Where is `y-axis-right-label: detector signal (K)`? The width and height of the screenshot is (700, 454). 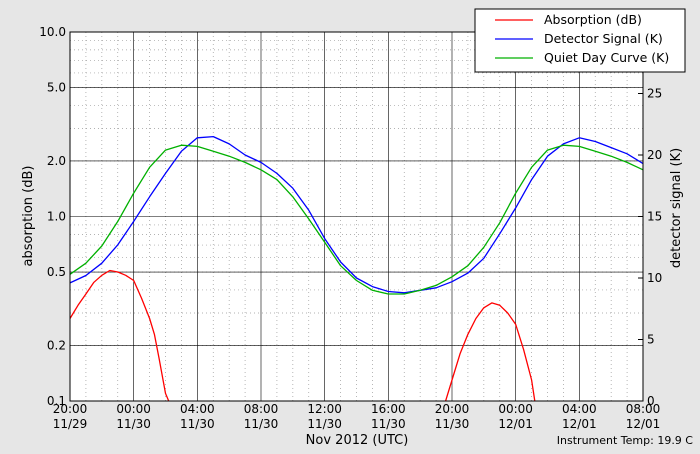
y-axis-right-label: detector signal (K) is located at coordinates (676, 208).